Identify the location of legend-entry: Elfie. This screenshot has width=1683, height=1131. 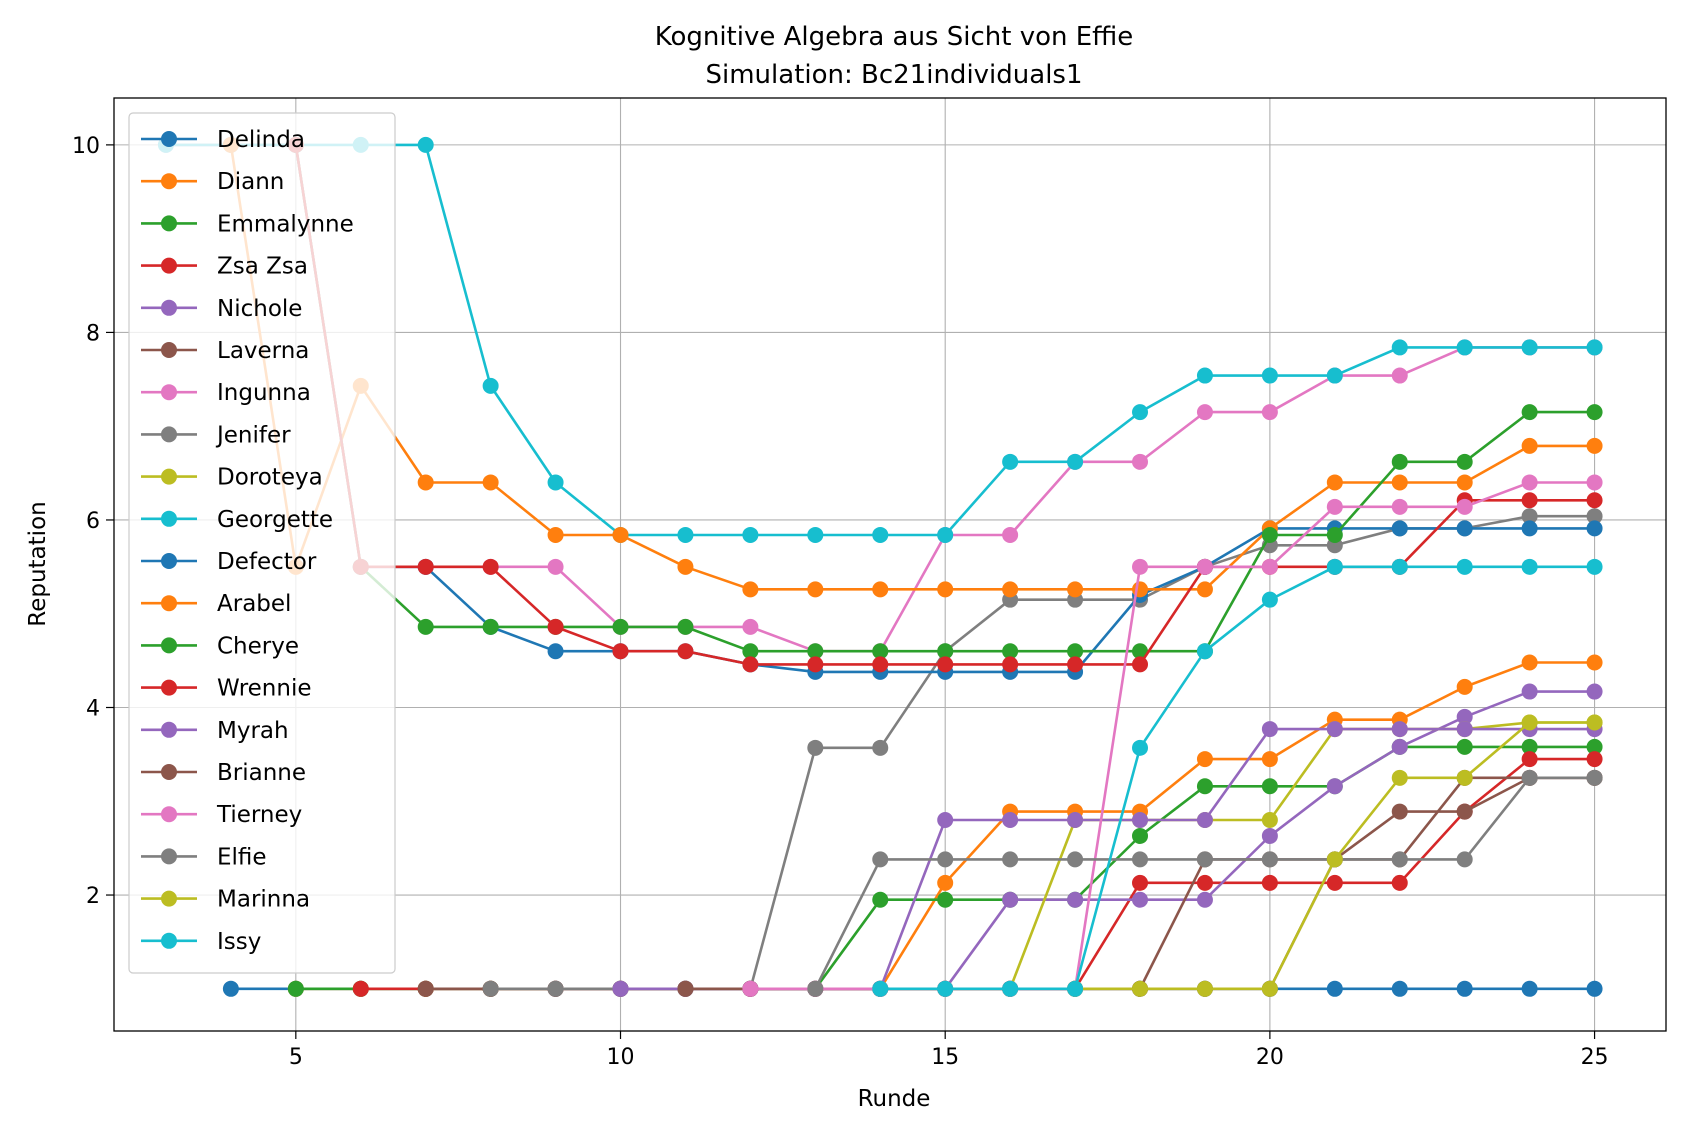
(204, 857).